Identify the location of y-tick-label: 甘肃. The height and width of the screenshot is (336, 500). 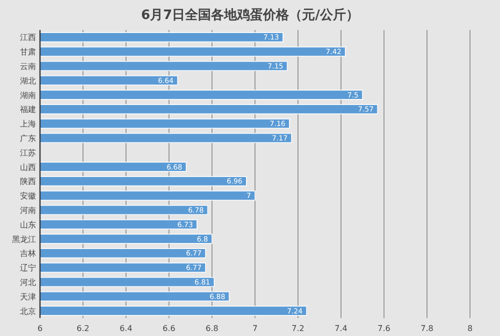
(28, 52).